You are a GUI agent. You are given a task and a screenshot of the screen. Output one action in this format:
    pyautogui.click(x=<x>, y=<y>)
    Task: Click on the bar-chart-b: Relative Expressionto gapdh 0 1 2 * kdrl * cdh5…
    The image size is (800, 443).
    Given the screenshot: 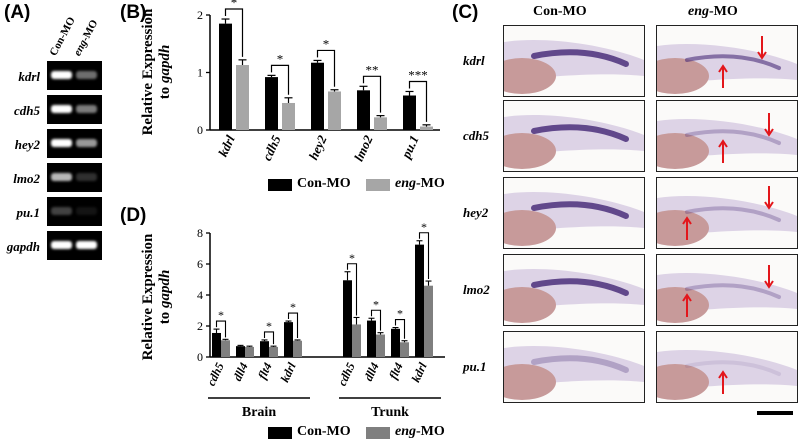 What is the action you would take?
    pyautogui.click(x=290, y=81)
    